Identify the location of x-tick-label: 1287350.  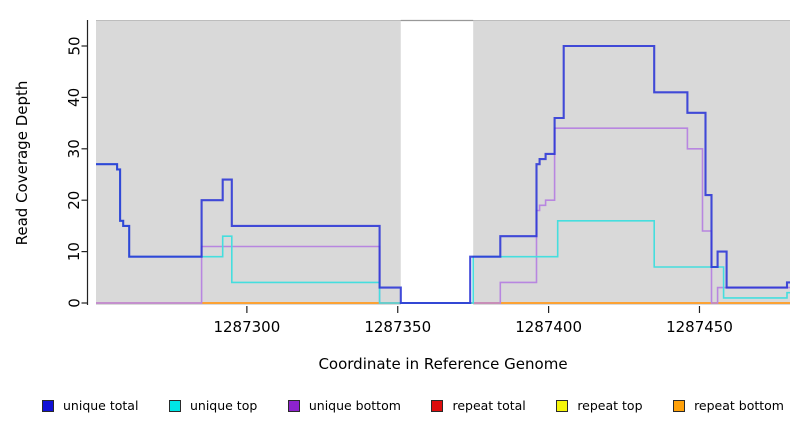
(397, 327).